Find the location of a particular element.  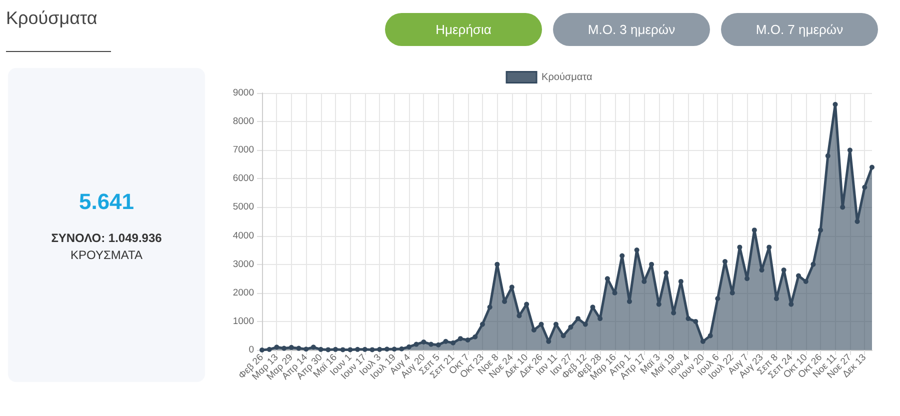

text: Μ.Ο. 3 ημερών is located at coordinates (631, 29).